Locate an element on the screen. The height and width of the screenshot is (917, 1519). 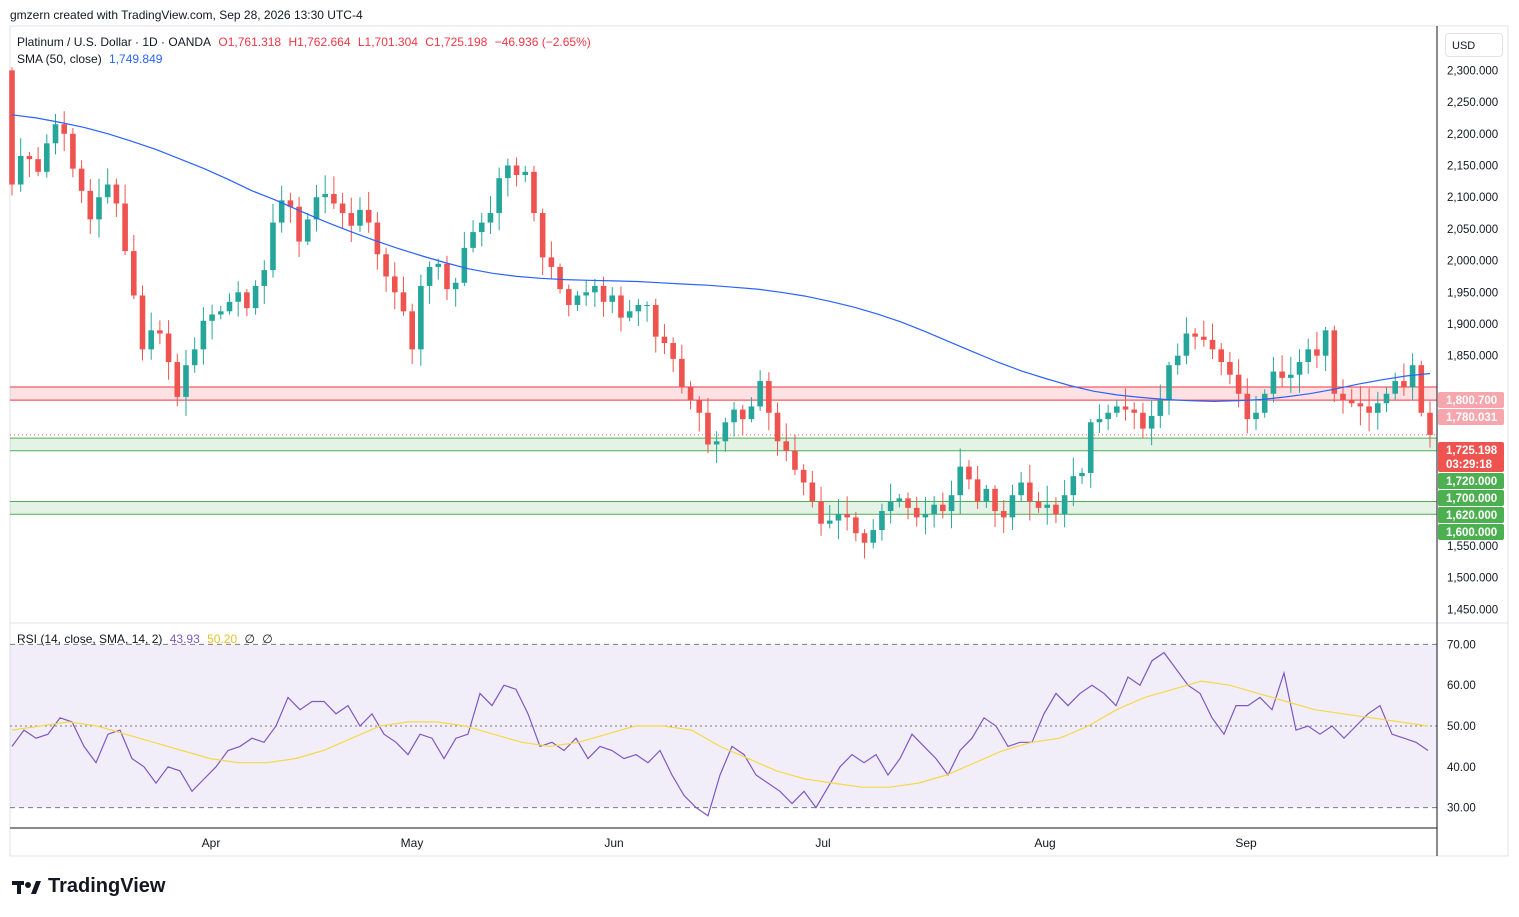
currency-selector: USD is located at coordinates (1474, 45).